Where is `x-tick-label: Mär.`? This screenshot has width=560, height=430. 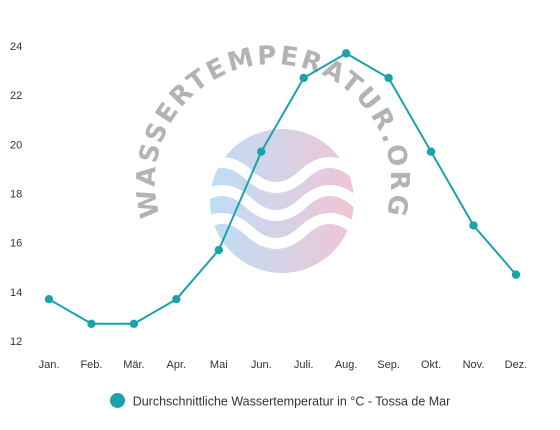 x-tick-label: Mär. is located at coordinates (133, 365).